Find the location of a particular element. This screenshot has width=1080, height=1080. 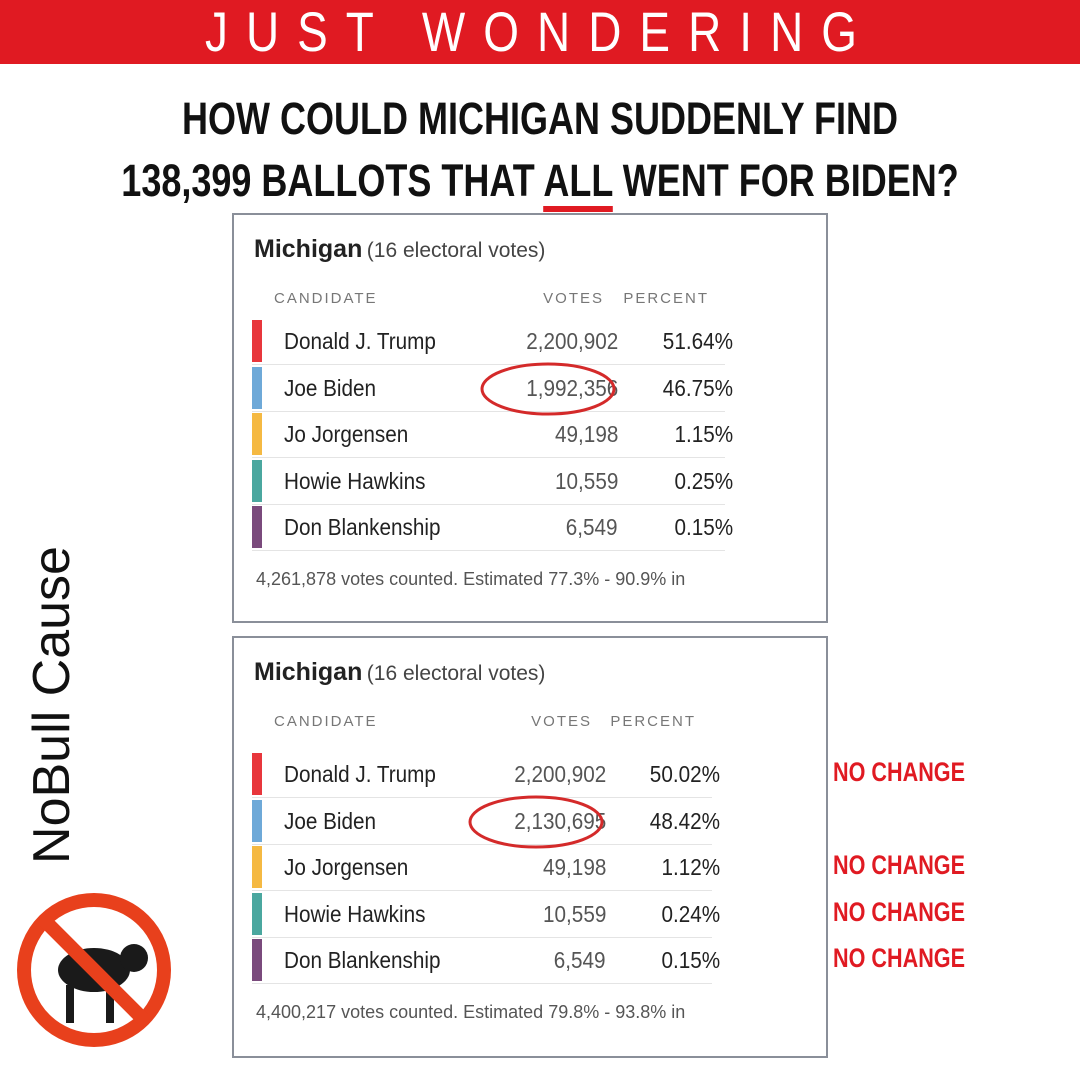

candidate-row: Jo Jorgensen 49,198 1.12% is located at coordinates (486, 867).